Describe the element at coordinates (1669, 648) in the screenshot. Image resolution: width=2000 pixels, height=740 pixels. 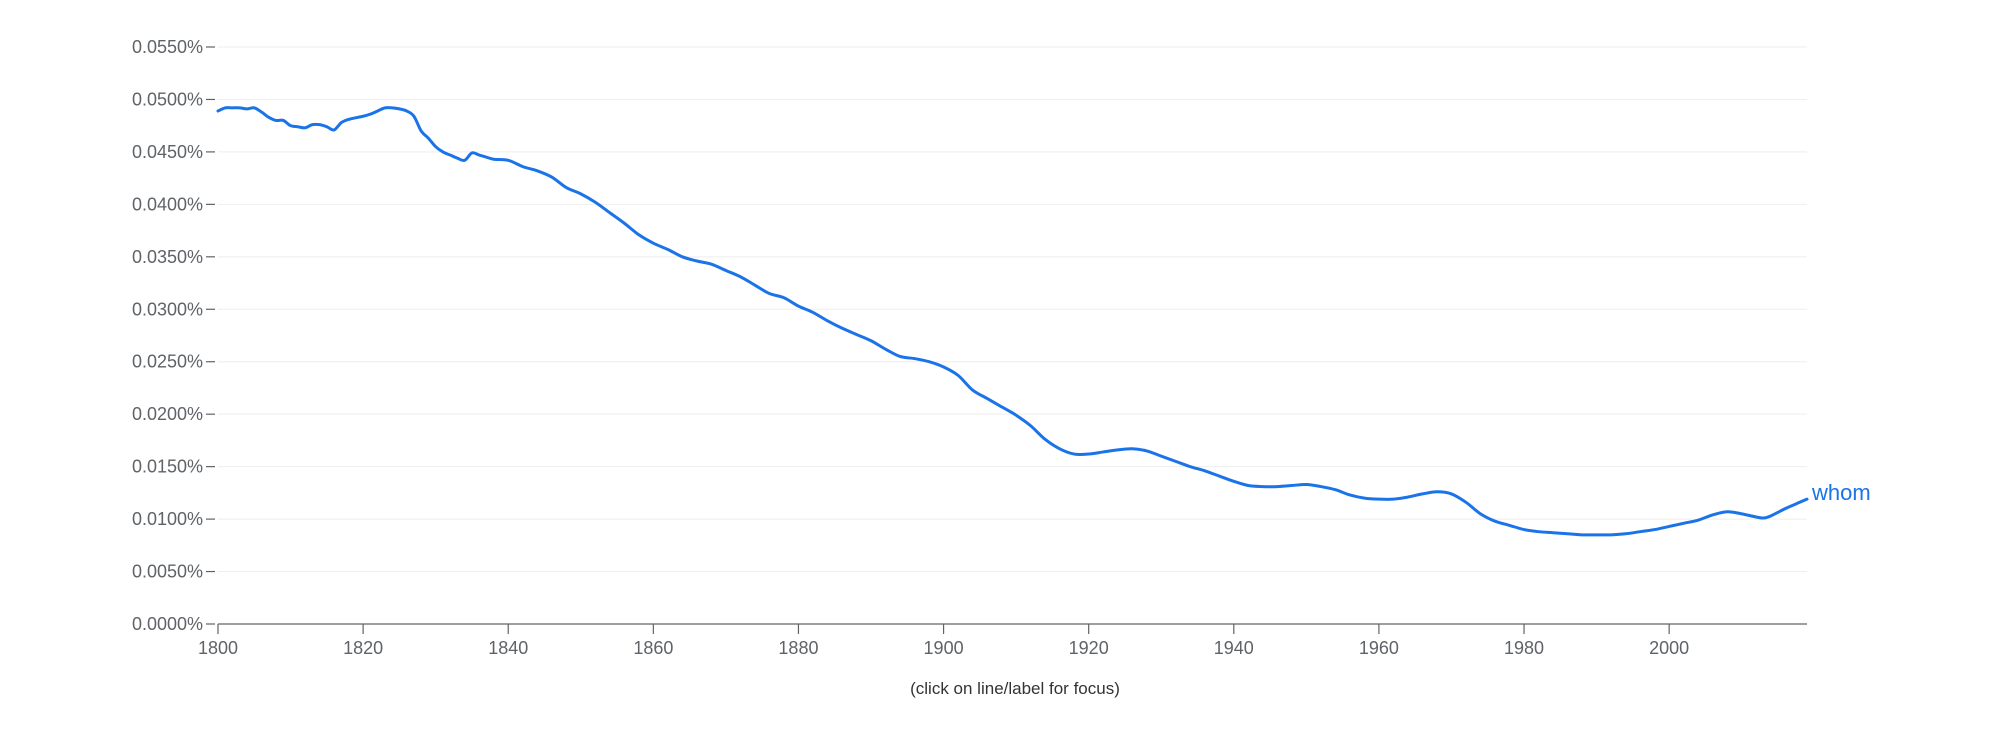
I see `x-tick-label: 2000` at that location.